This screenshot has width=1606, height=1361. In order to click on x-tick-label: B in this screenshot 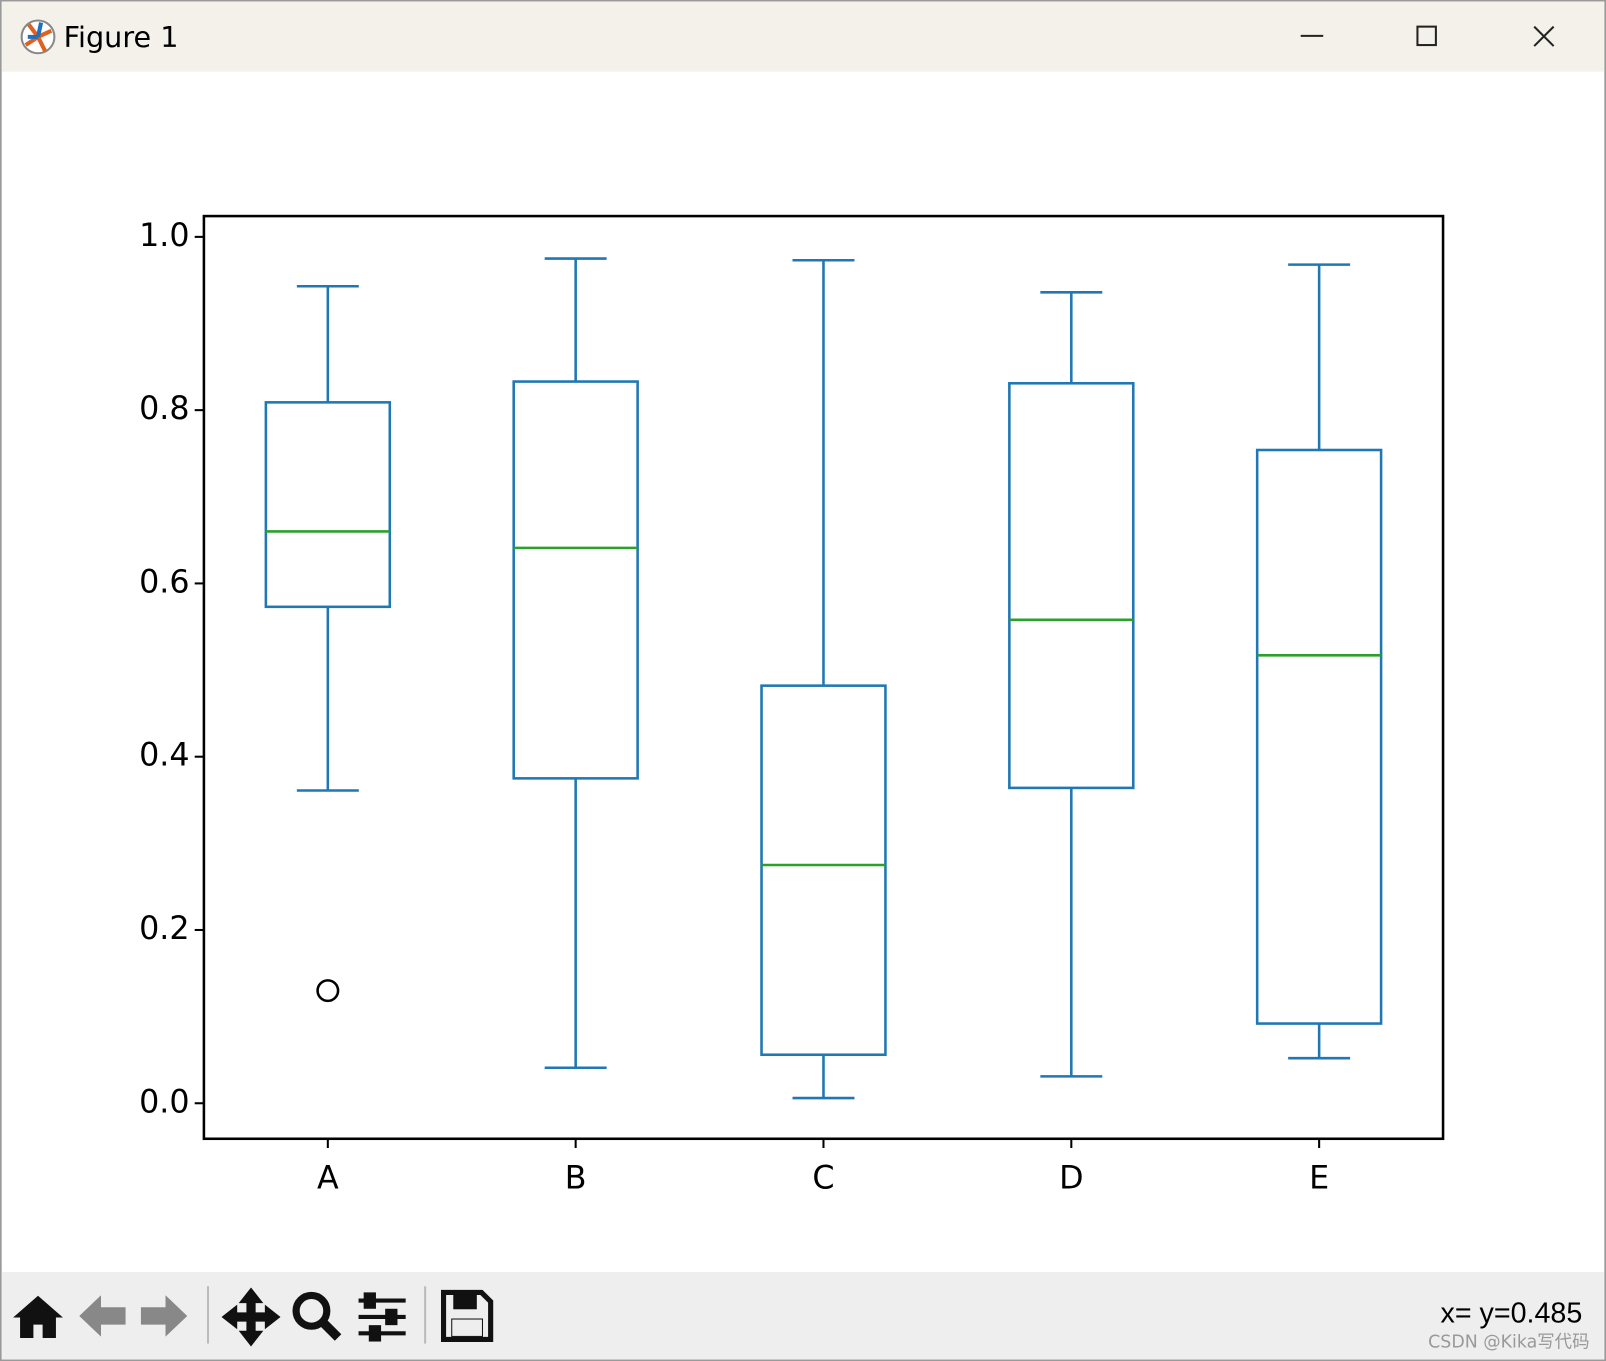, I will do `click(576, 1179)`.